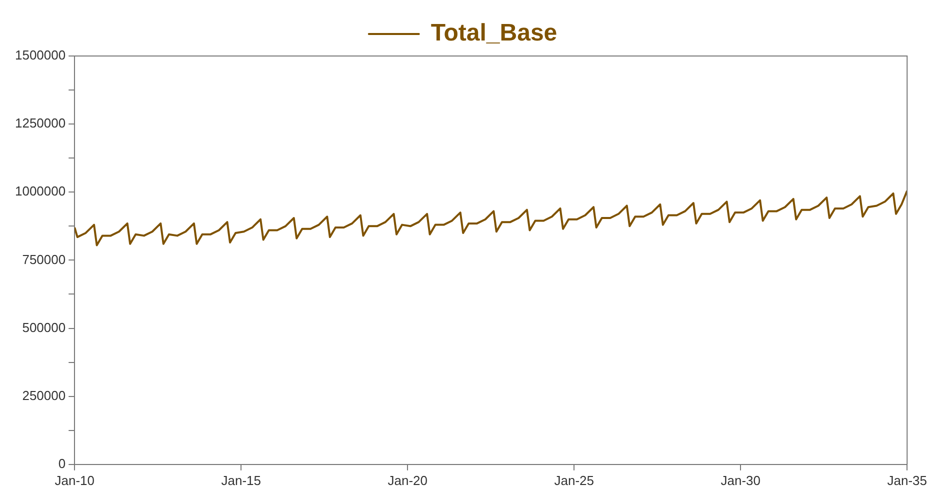 This screenshot has width=938, height=500. What do you see at coordinates (241, 480) in the screenshot?
I see `x-tick-label: Jan-15` at bounding box center [241, 480].